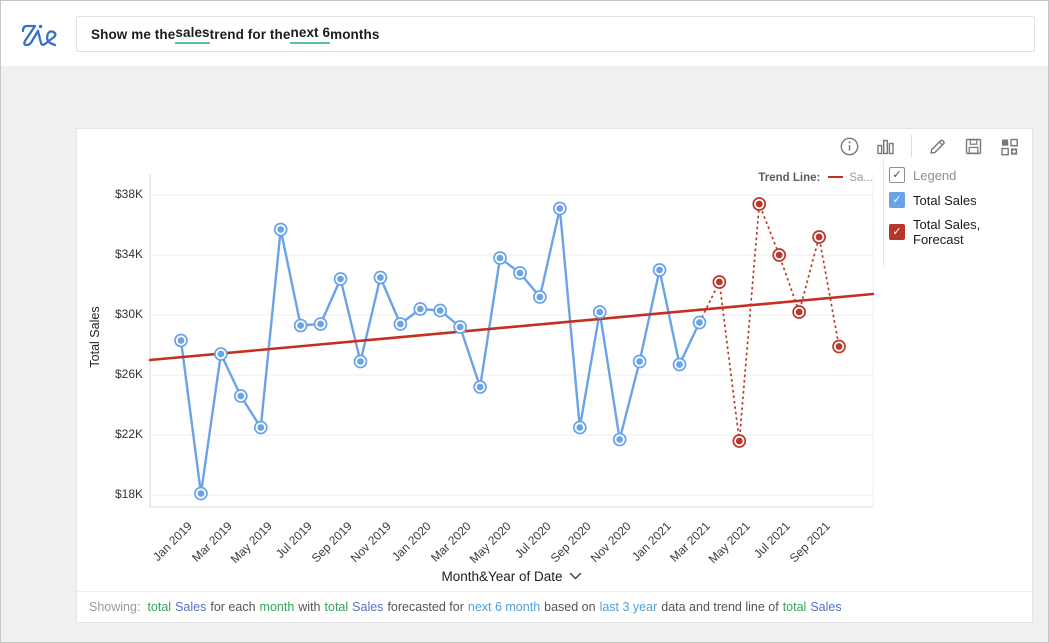 The width and height of the screenshot is (1049, 643). Describe the element at coordinates (425, 607) in the screenshot. I see `showing-segment: forecasted for` at that location.